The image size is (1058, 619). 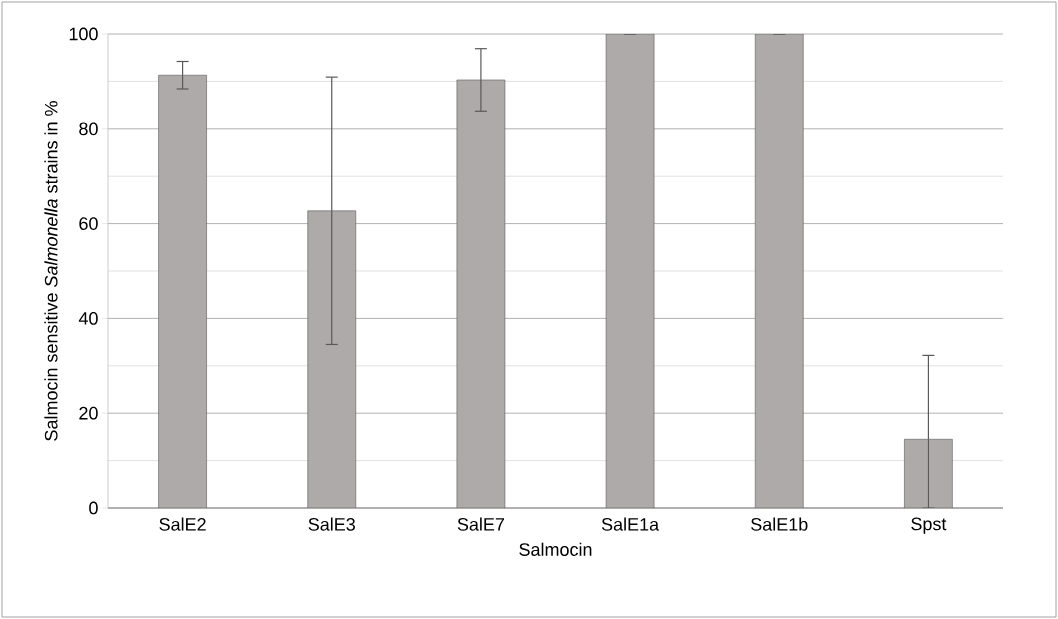 I want to click on y-tick-label: 0, so click(x=93, y=508).